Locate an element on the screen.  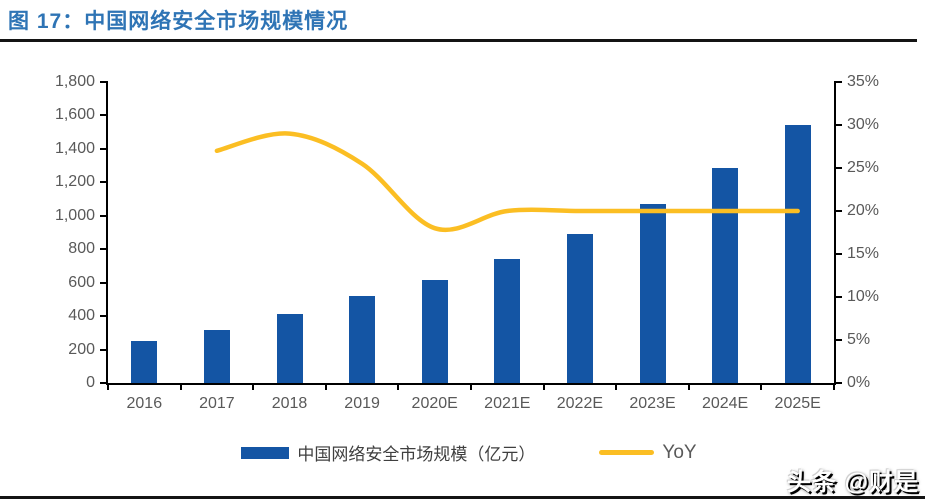
right-axis-label: 30% is located at coordinates (863, 124).